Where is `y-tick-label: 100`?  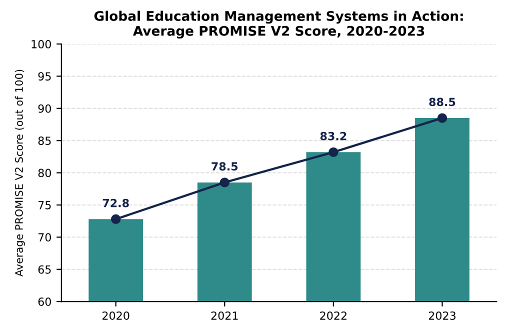
y-tick-label: 100 is located at coordinates (41, 44).